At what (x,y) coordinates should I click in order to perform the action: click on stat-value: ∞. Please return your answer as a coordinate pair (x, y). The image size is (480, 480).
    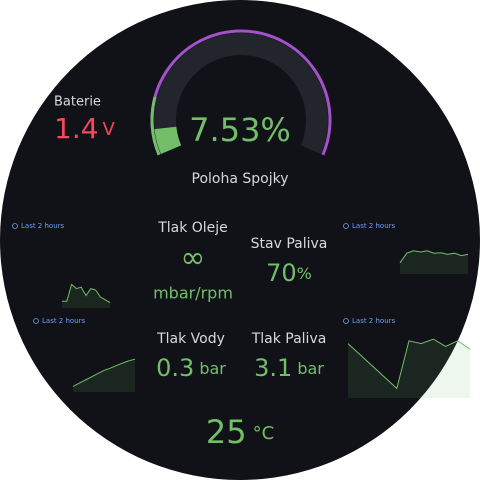
    Looking at the image, I should click on (193, 258).